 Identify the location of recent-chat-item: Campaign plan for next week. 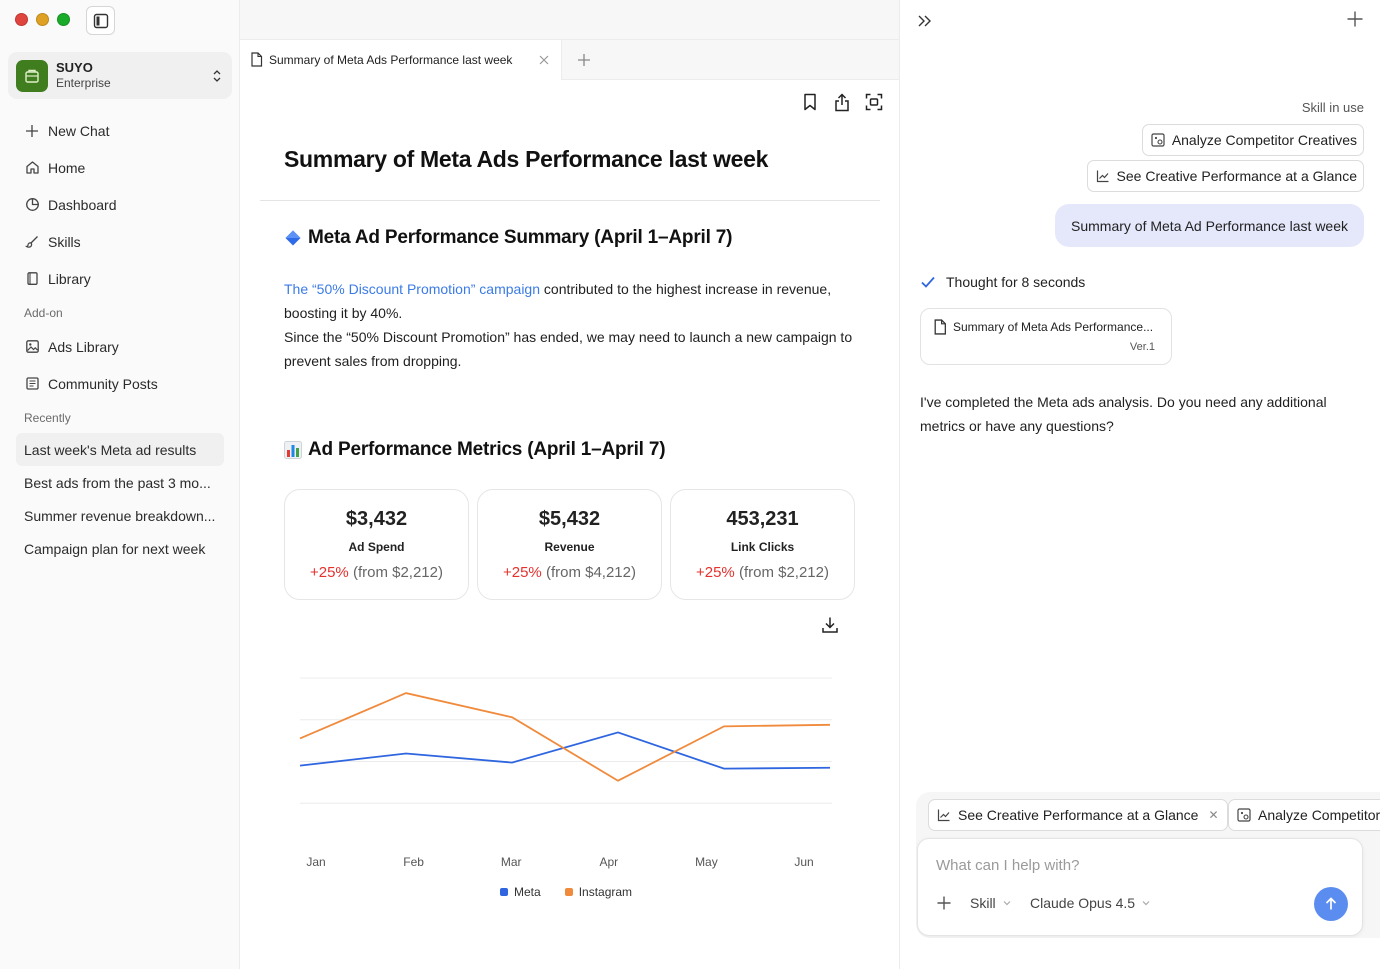
(115, 548).